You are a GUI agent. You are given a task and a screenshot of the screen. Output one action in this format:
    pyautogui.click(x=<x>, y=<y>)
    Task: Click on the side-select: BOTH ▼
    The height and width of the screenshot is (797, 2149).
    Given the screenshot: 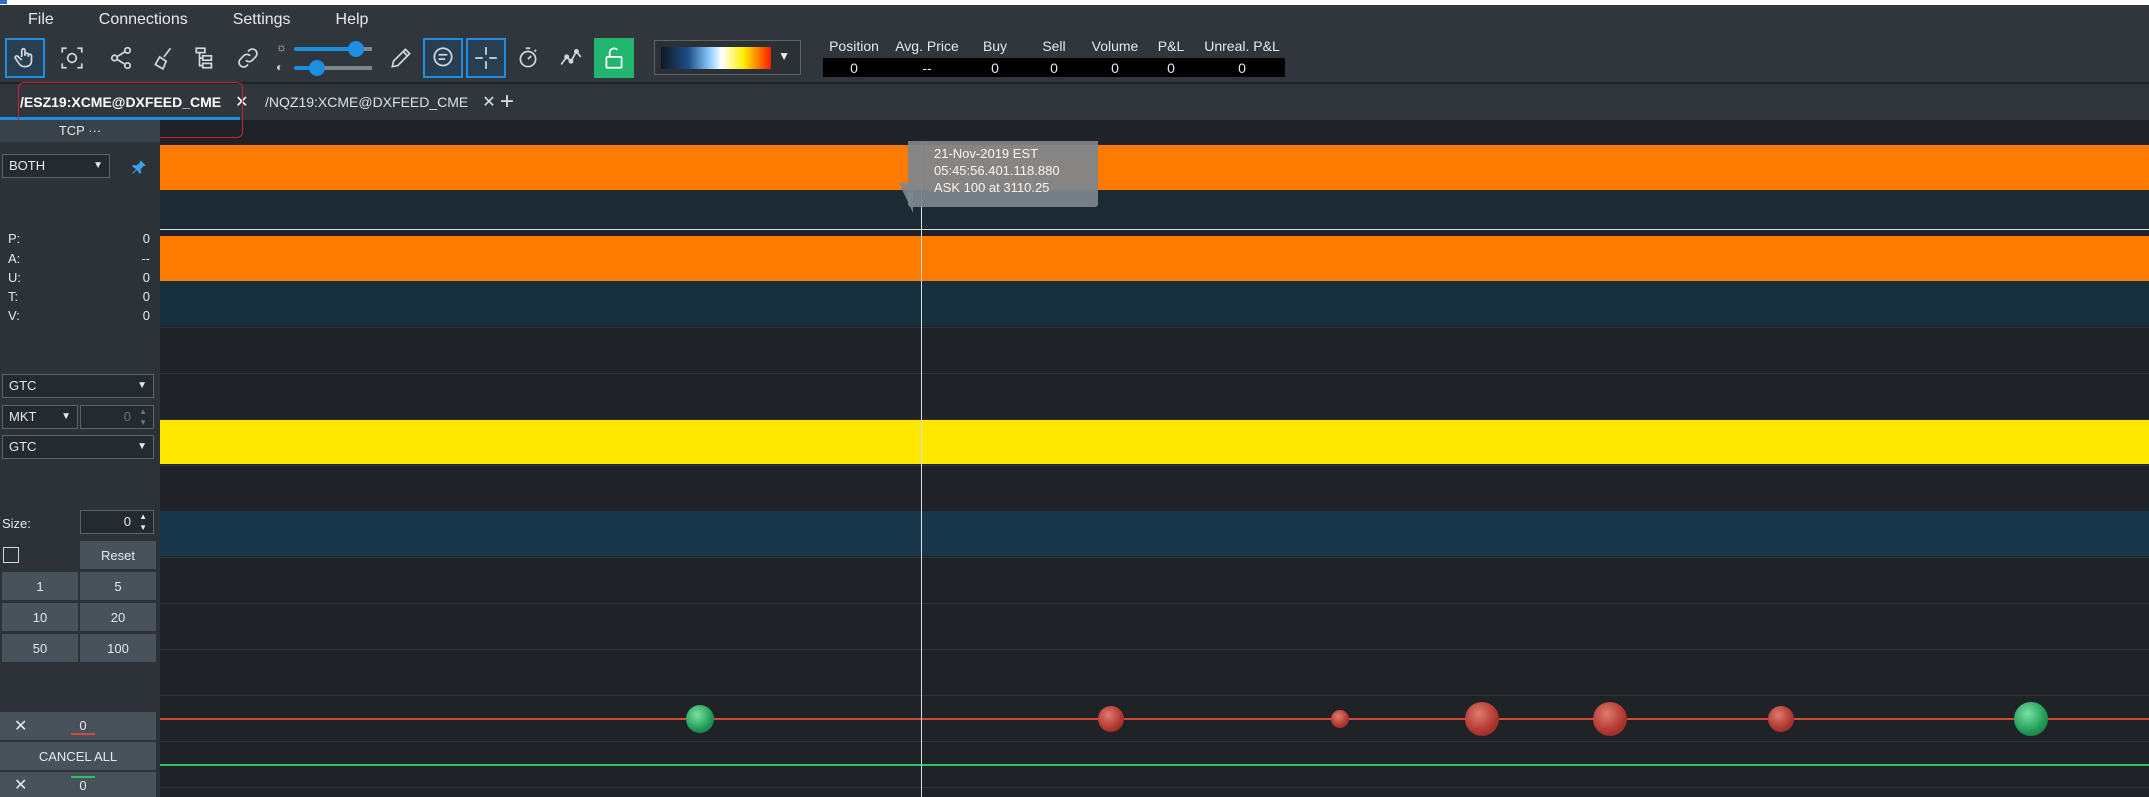 What is the action you would take?
    pyautogui.click(x=56, y=166)
    